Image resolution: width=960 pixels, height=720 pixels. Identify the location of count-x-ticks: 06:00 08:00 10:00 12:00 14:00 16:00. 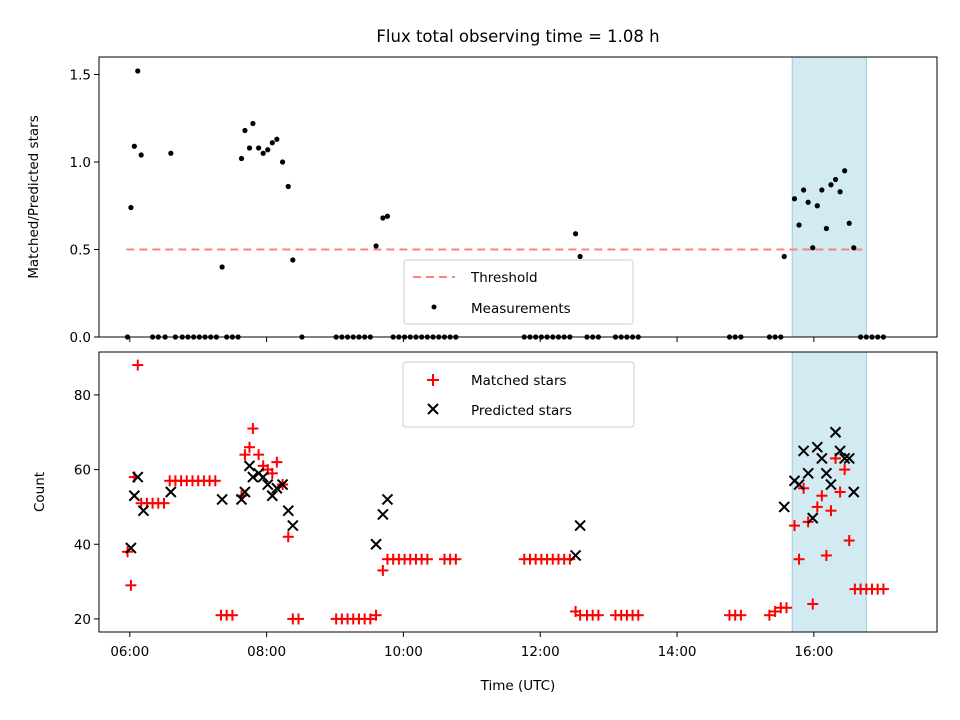
(471, 646).